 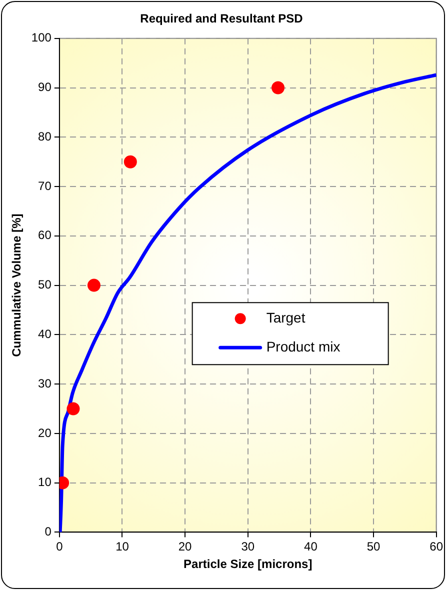 What do you see at coordinates (222, 19) in the screenshot?
I see `chart-title: Required and Resultant PSD` at bounding box center [222, 19].